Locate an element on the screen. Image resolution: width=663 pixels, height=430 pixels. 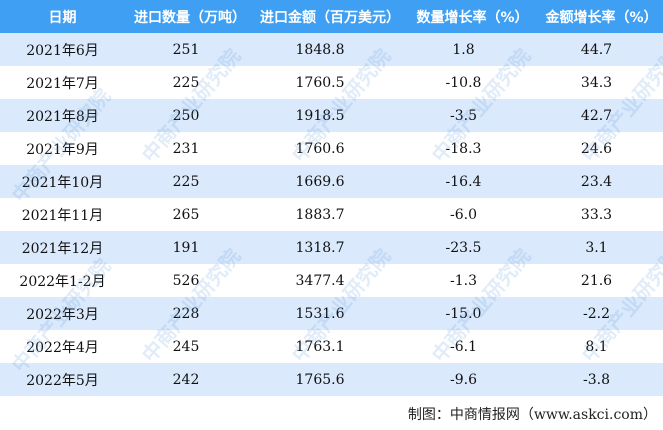
table-row: 2021年9月 231 1760.6 -18.3 24.6 is located at coordinates (331, 148).